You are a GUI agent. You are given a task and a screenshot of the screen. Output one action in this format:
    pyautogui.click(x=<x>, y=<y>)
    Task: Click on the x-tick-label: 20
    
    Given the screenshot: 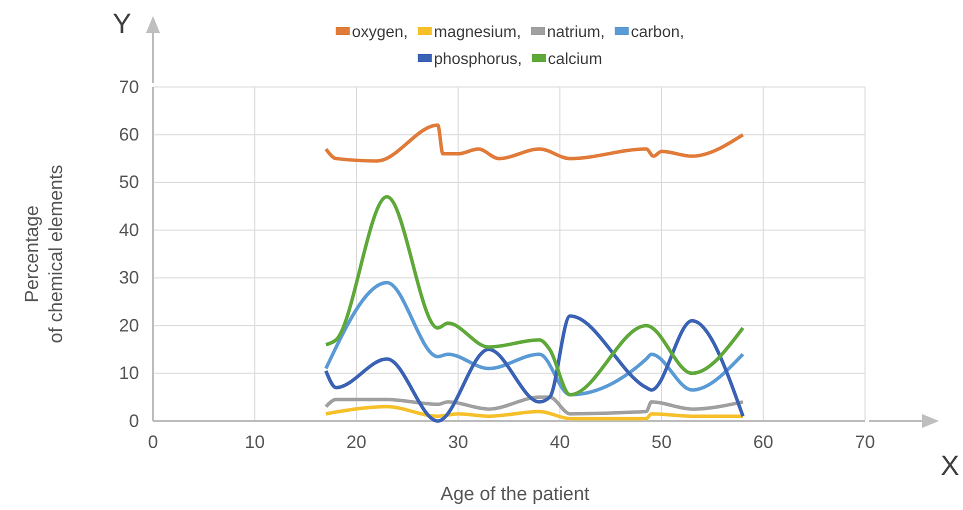 What is the action you would take?
    pyautogui.click(x=356, y=442)
    